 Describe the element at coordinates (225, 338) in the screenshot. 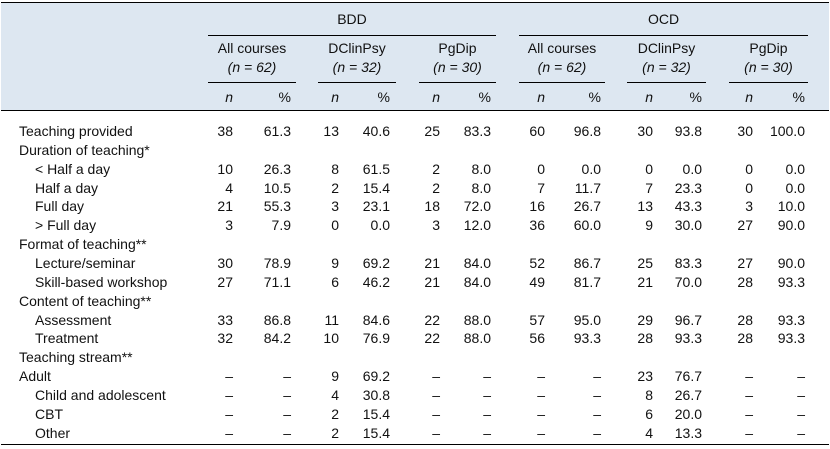

I see `cell-n: 32` at that location.